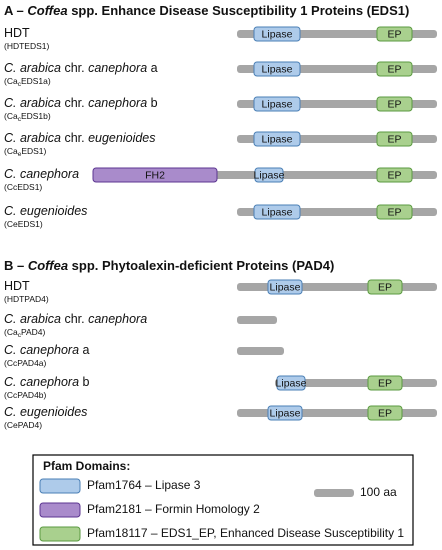  I want to click on text-part: (CePAD4), so click(23, 425).